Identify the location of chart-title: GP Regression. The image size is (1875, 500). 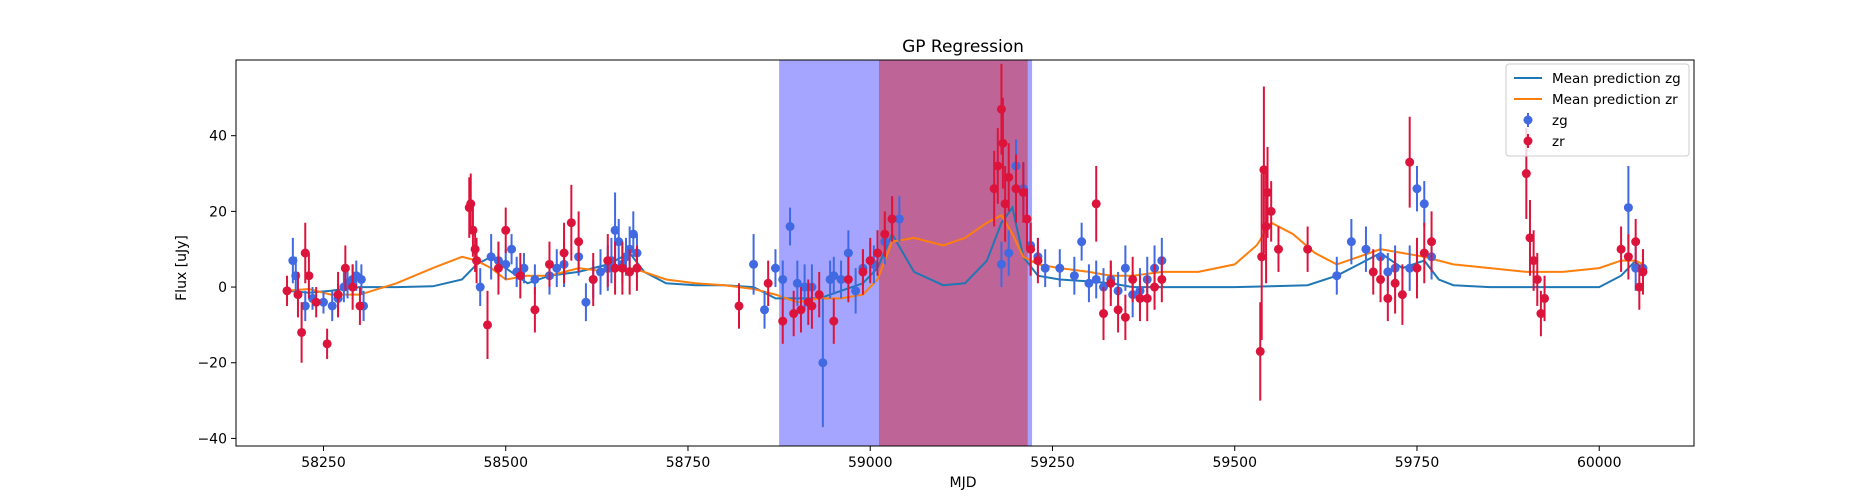
(963, 47).